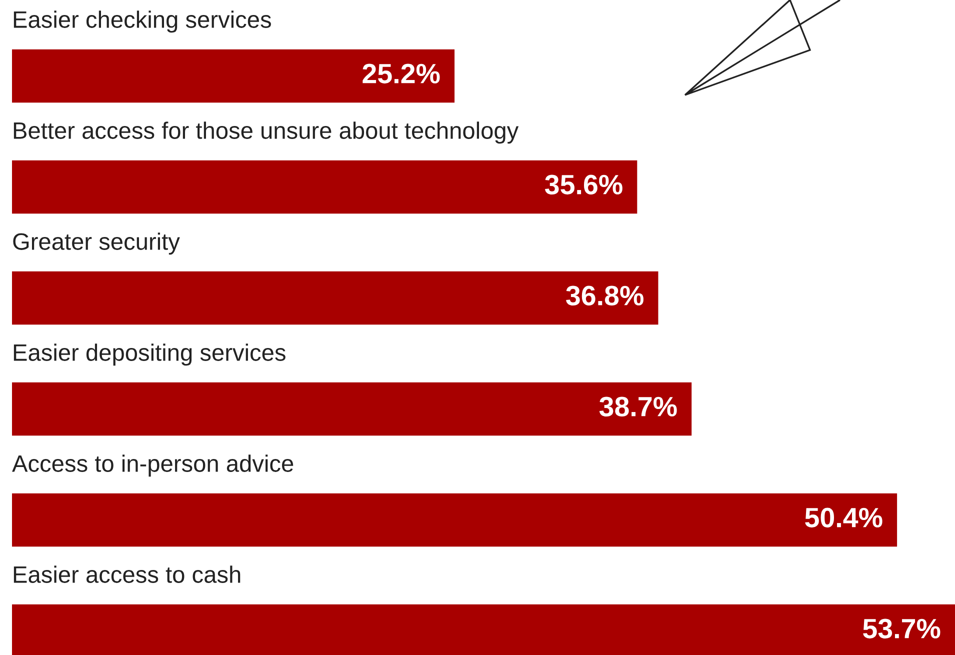 This screenshot has width=955, height=655. What do you see at coordinates (401, 74) in the screenshot?
I see `data-label: 25.2%` at bounding box center [401, 74].